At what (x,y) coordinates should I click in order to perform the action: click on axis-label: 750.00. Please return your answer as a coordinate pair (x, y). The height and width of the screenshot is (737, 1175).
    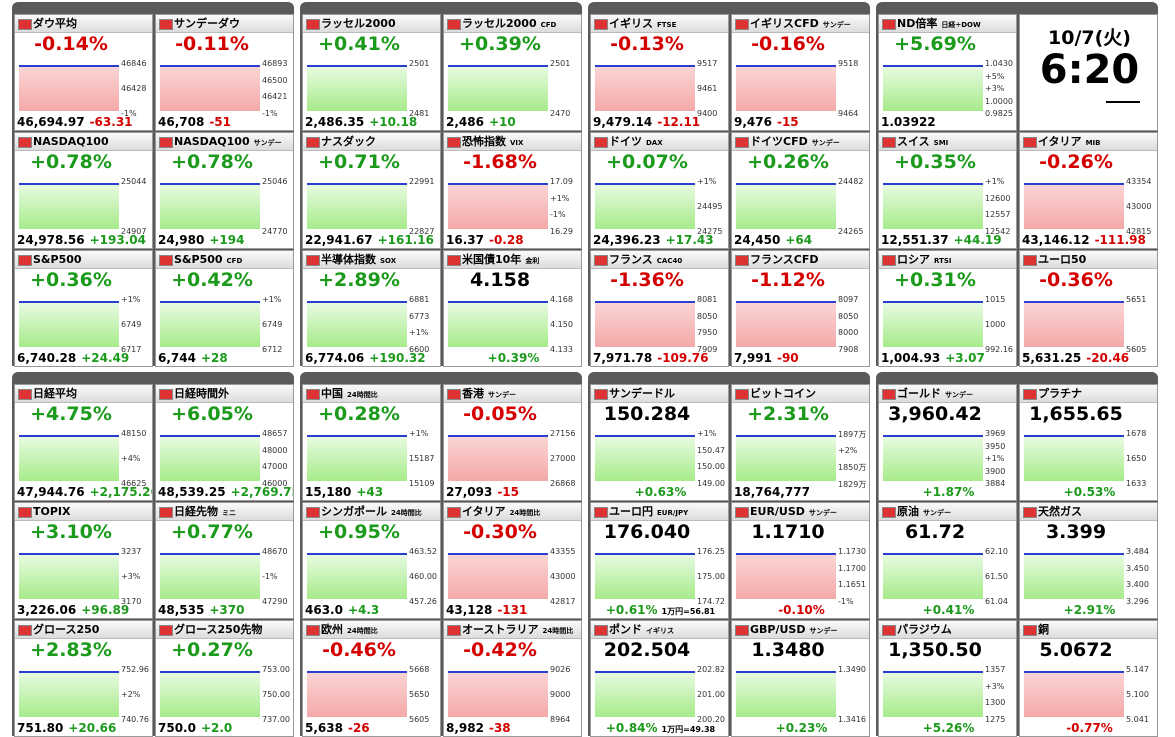
    Looking at the image, I should click on (276, 694).